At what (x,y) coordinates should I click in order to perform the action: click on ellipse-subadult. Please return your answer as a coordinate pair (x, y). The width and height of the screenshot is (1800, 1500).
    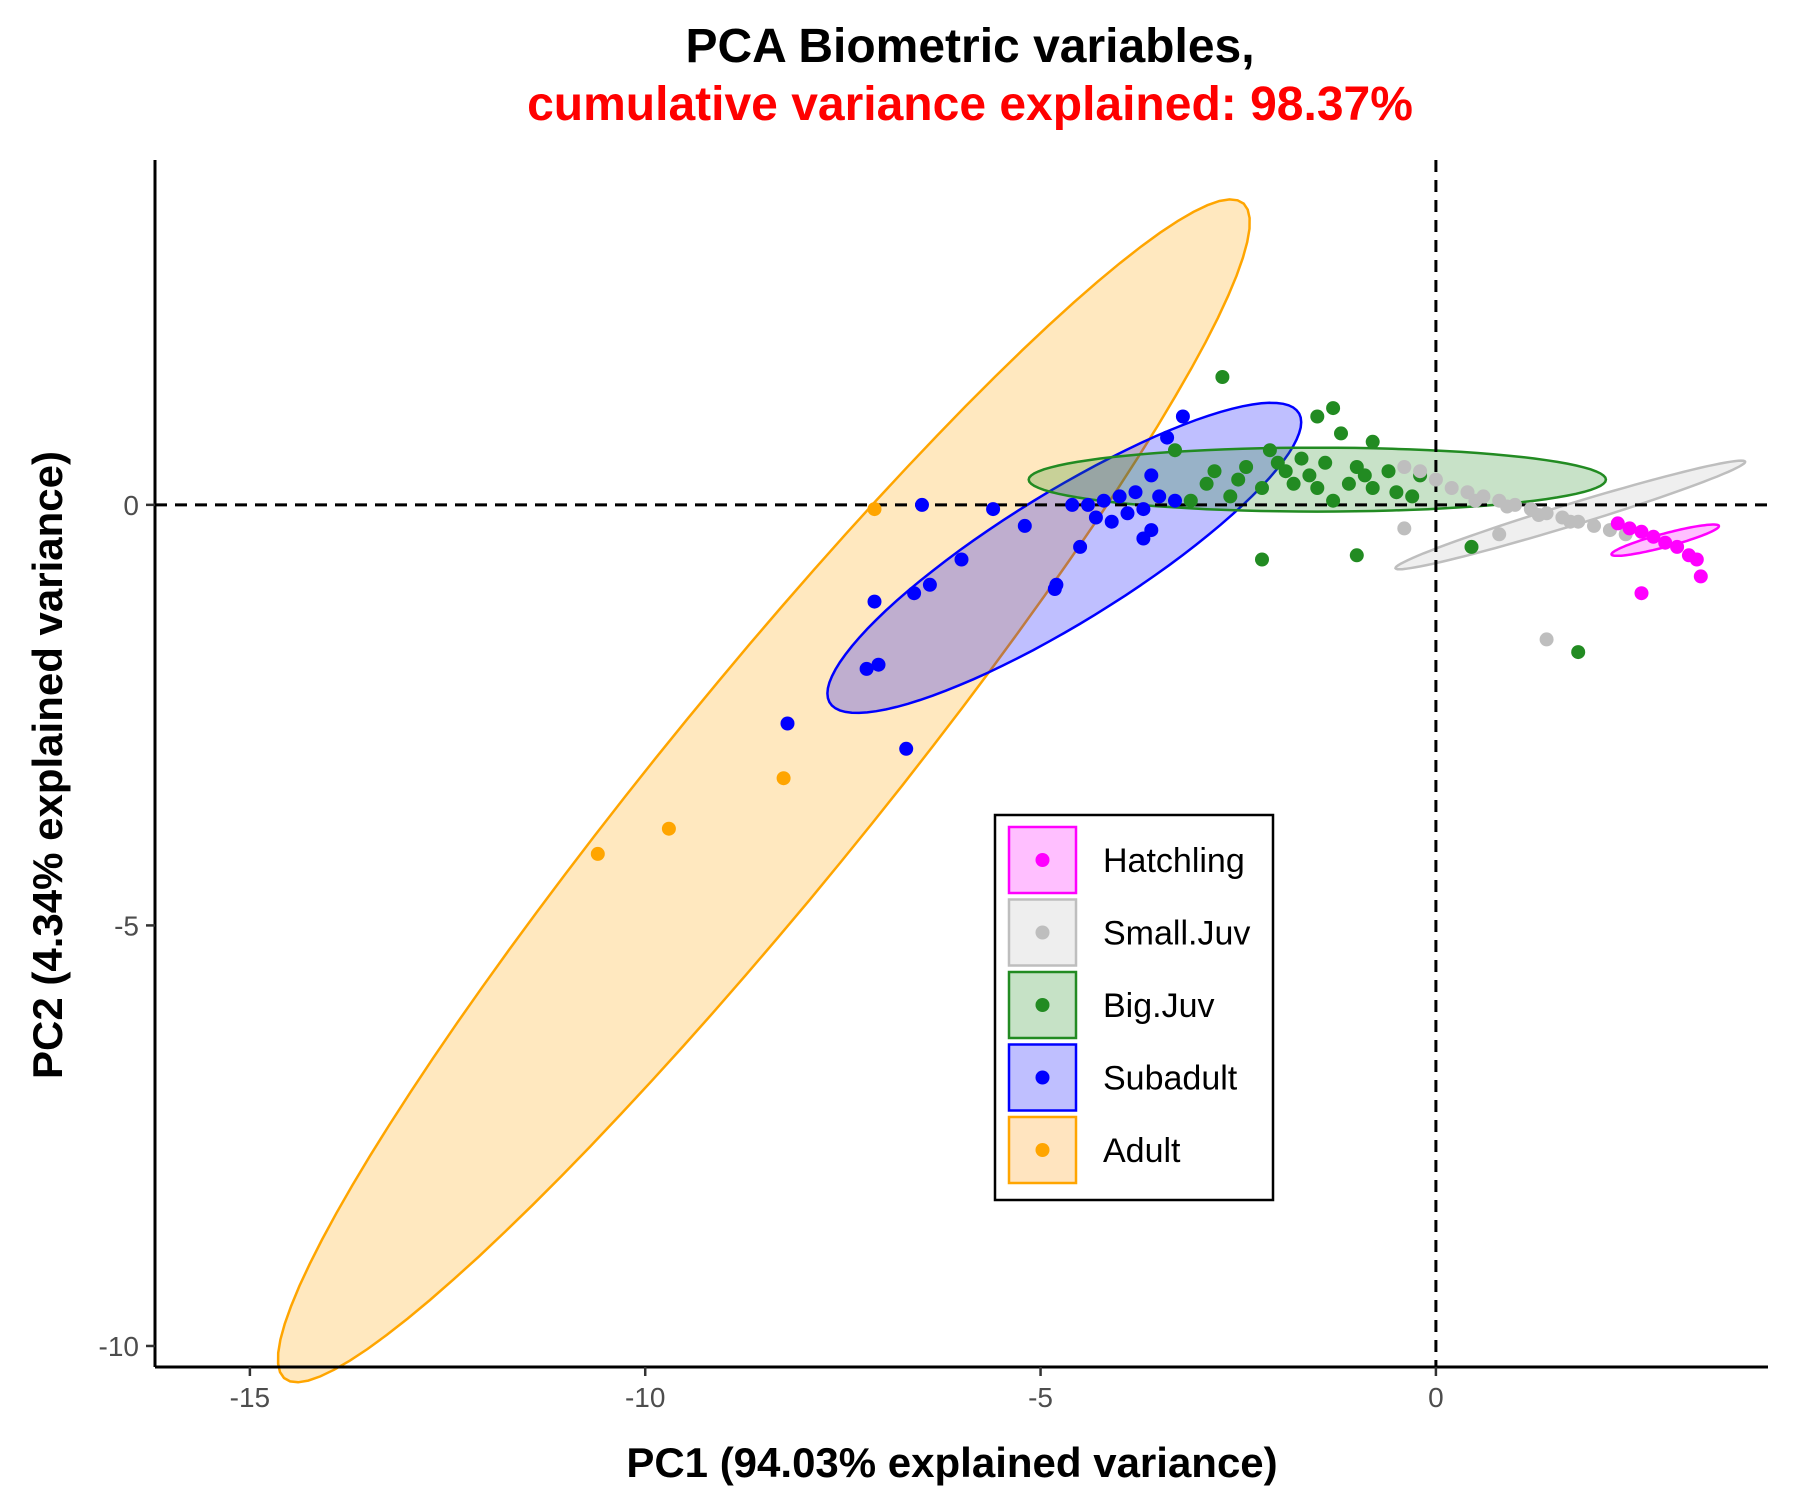
    Looking at the image, I should click on (1064, 558).